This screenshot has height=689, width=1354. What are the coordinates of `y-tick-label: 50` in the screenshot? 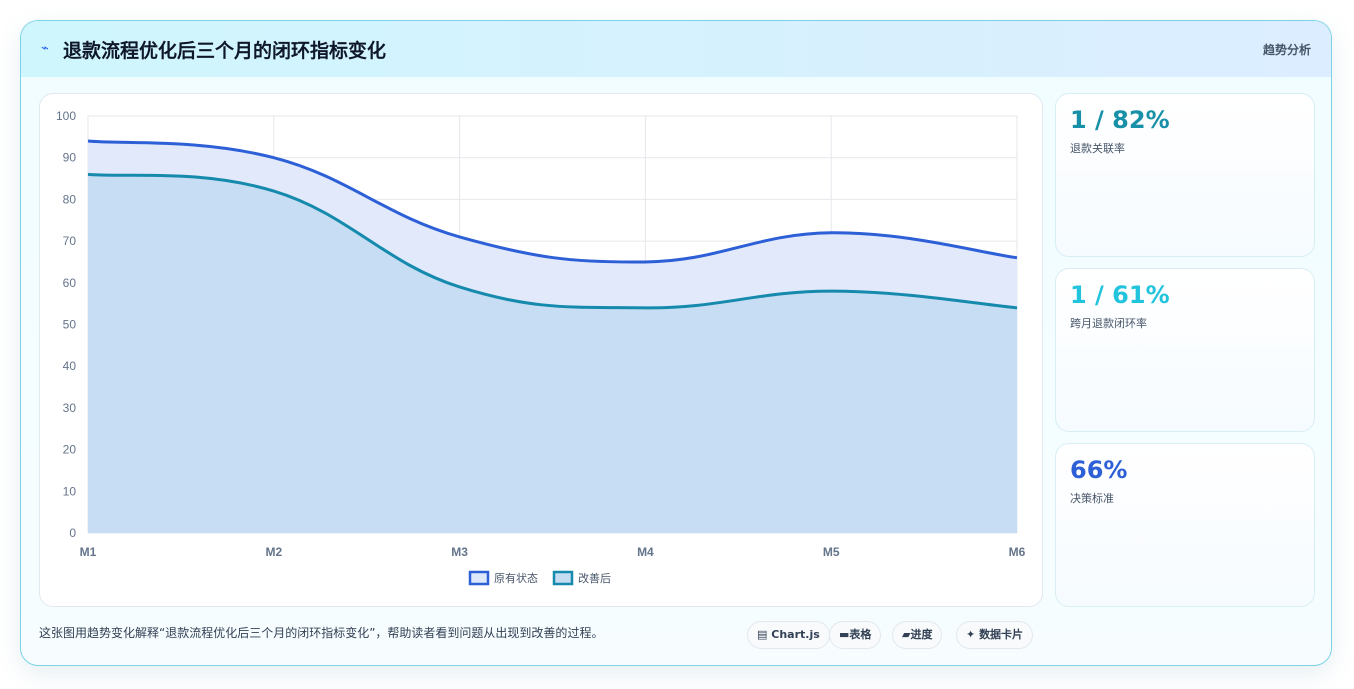 It's located at (70, 325).